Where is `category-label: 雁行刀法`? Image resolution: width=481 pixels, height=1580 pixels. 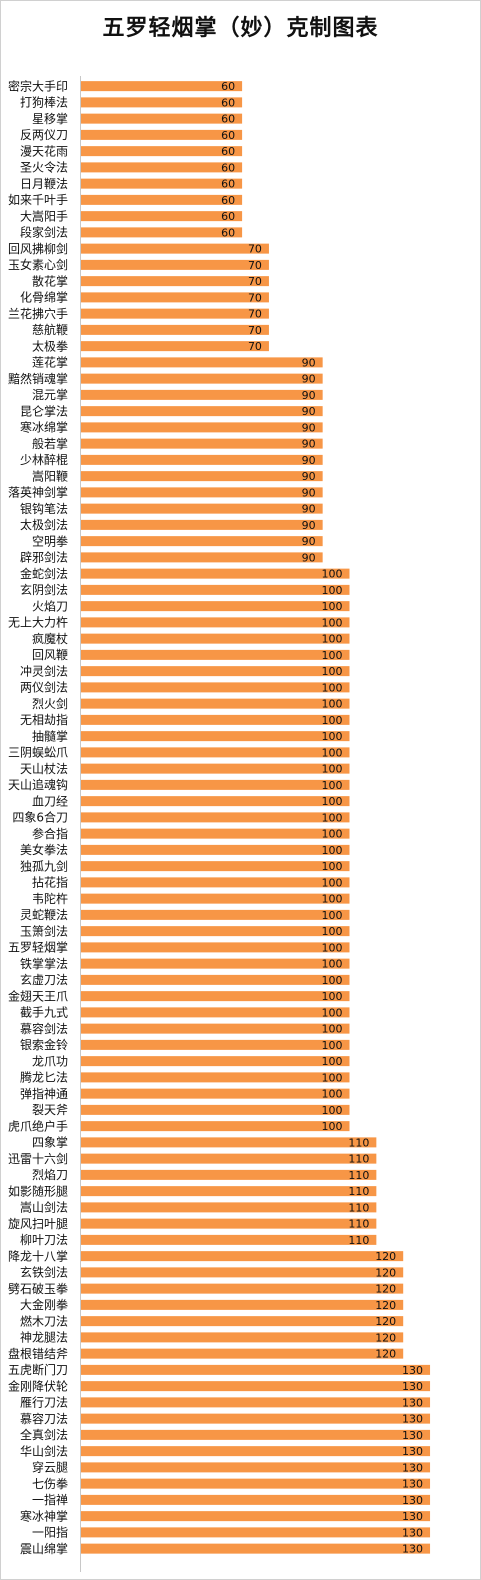 category-label: 雁行刀法 is located at coordinates (44, 1403).